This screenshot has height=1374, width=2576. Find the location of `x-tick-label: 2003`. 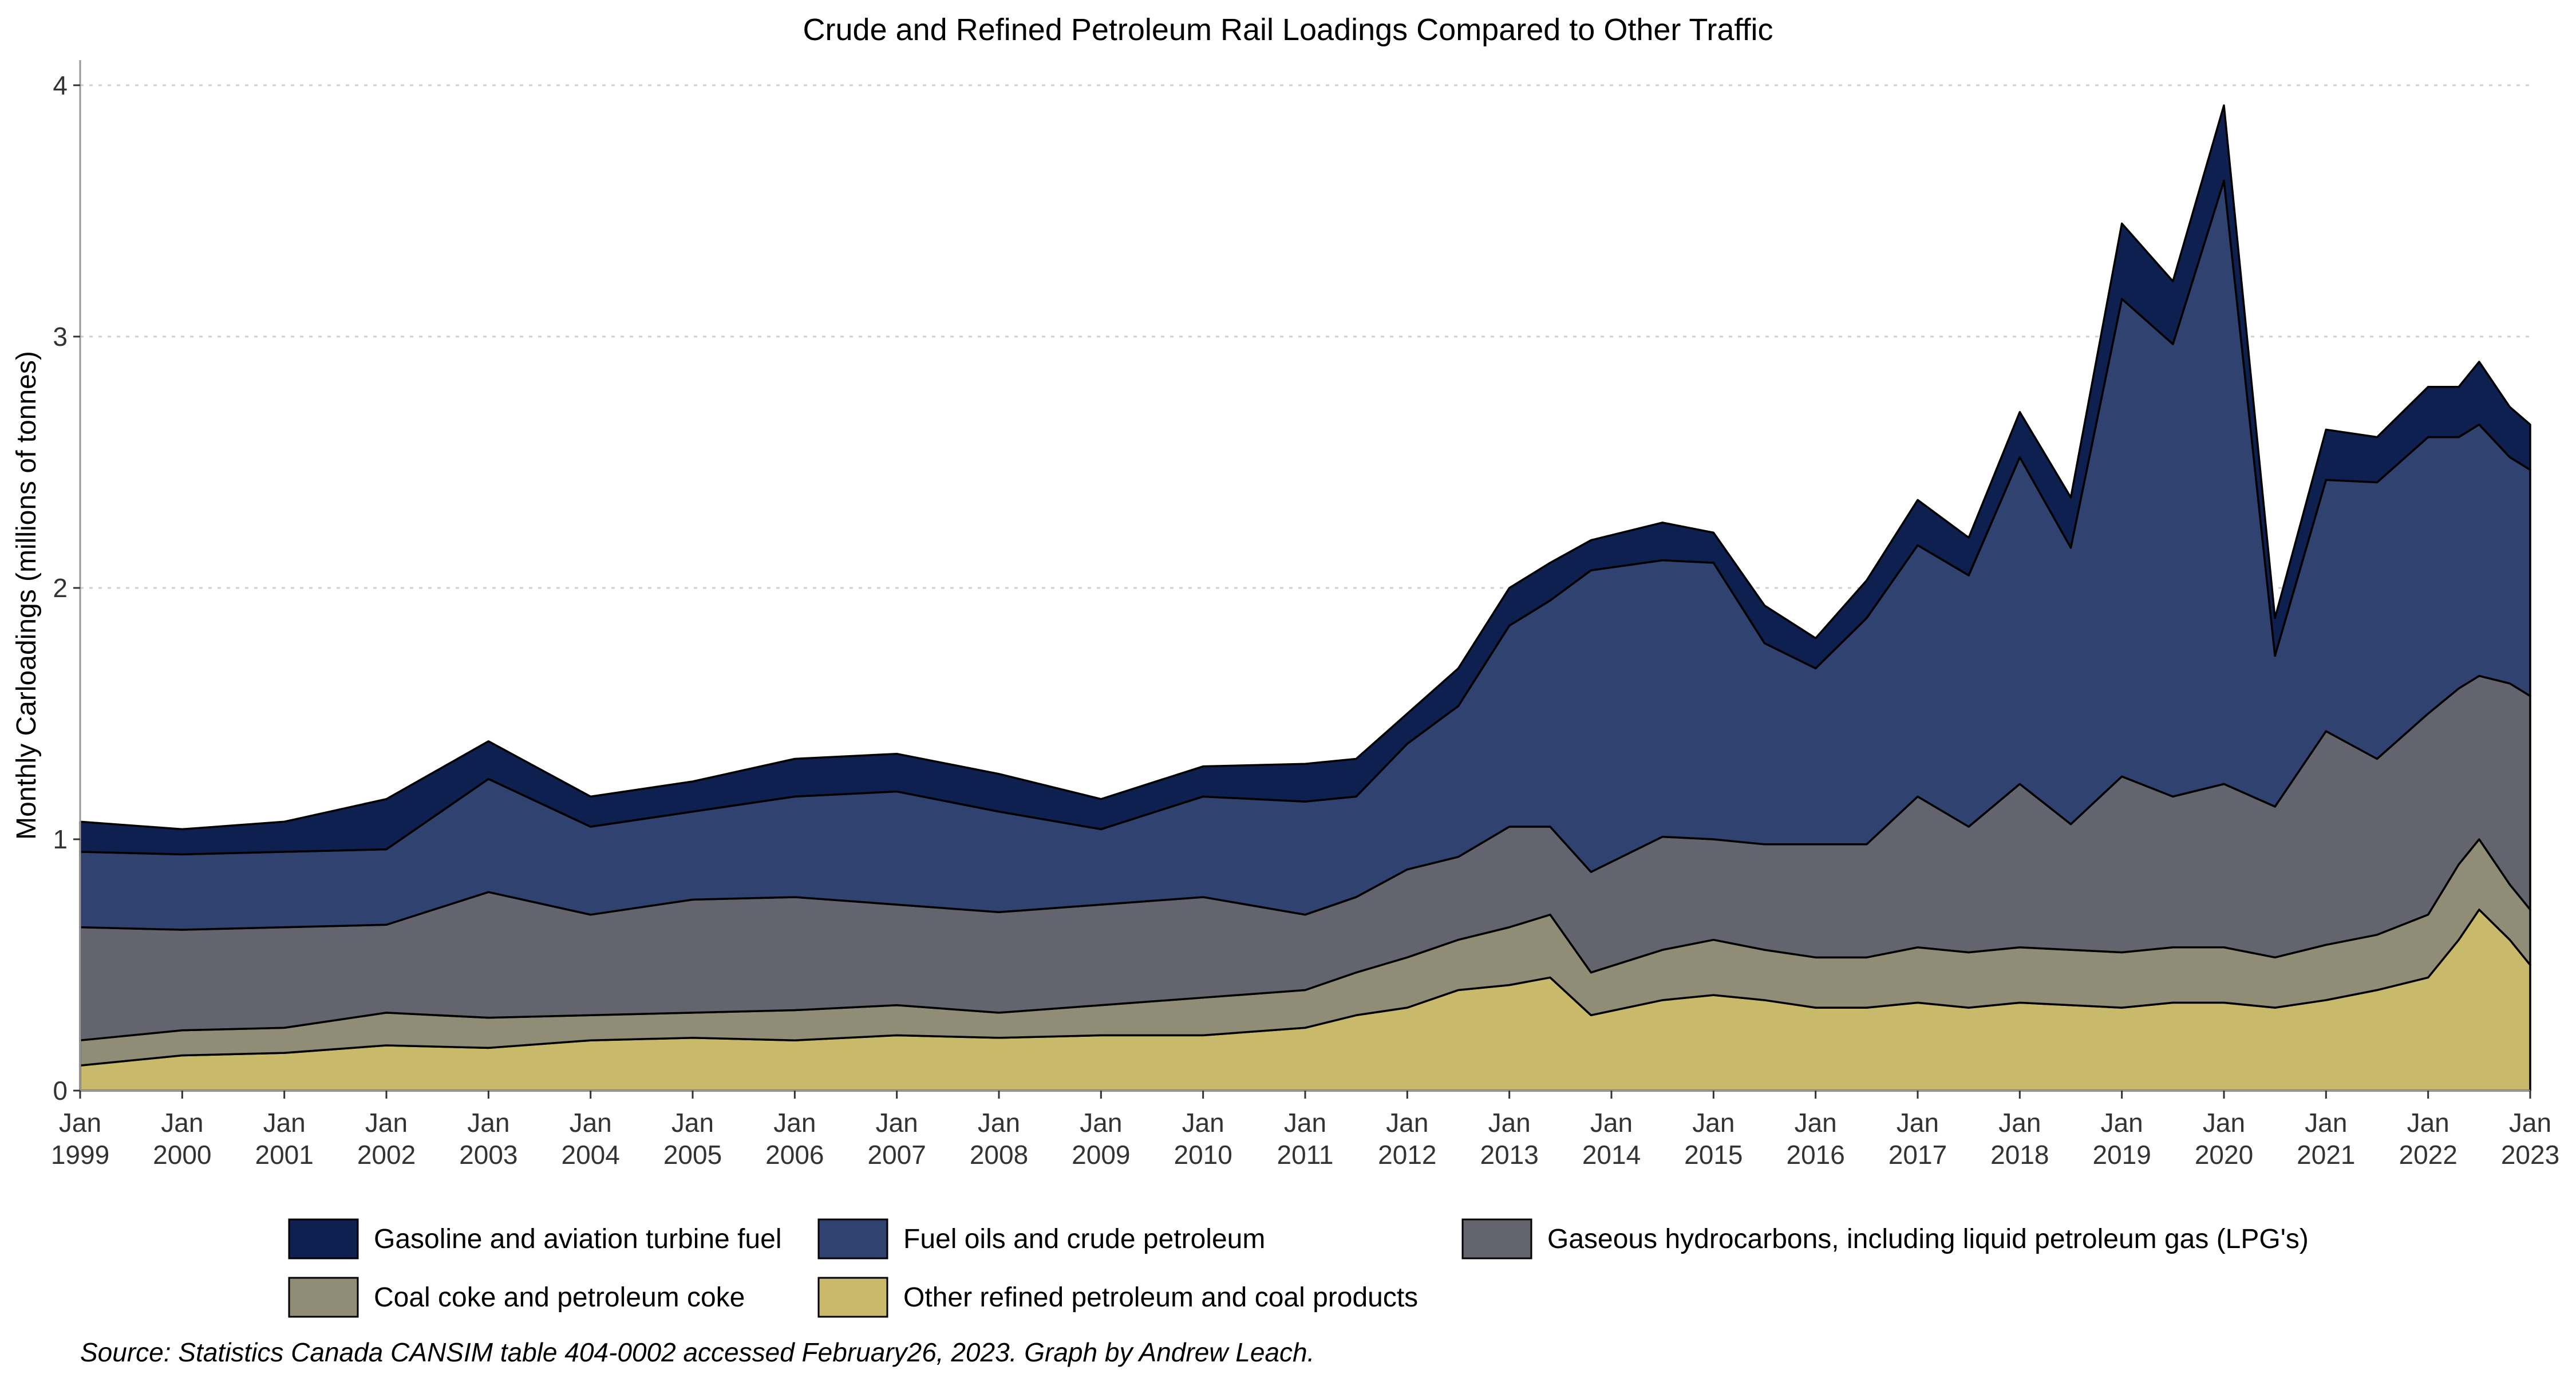

x-tick-label: 2003 is located at coordinates (488, 1155).